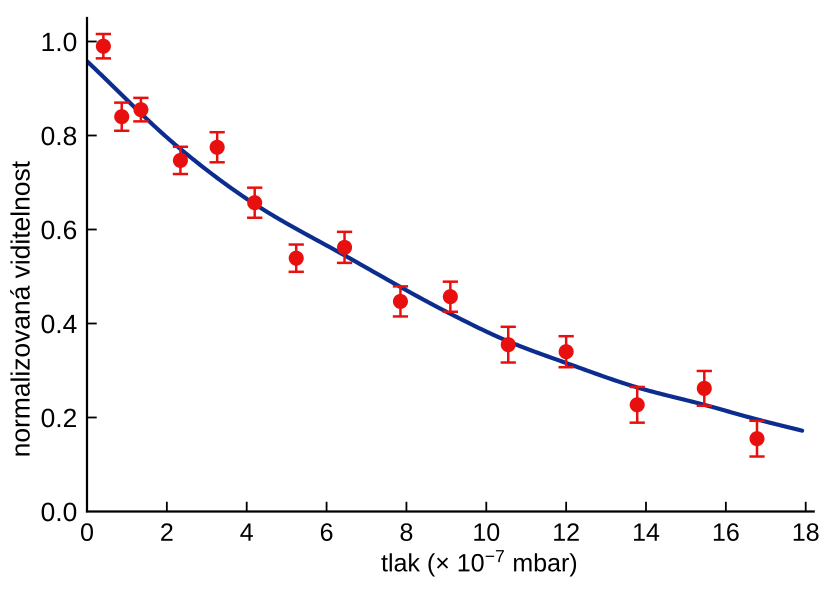  I want to click on x-axis-title: tlak (× 10$^{−7}$ mbar), so click(478, 563).